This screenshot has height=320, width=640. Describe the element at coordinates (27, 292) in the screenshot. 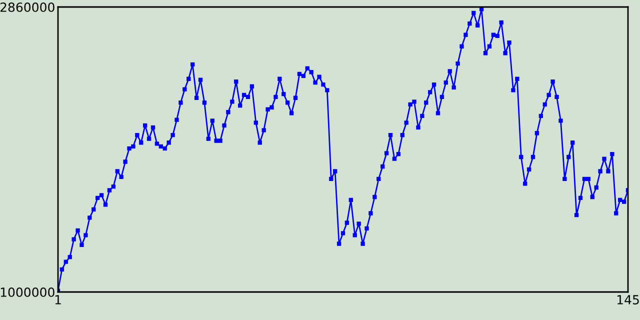

I see `y-tick-label: 1000000` at that location.